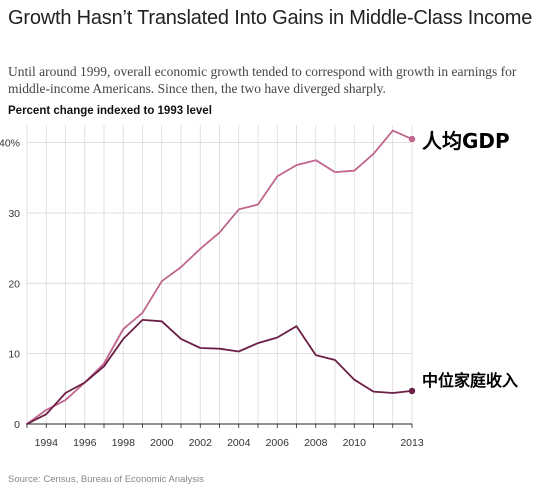 The image size is (550, 494). Describe the element at coordinates (466, 141) in the screenshot. I see `series-label-gdp: 人均GDP` at that location.